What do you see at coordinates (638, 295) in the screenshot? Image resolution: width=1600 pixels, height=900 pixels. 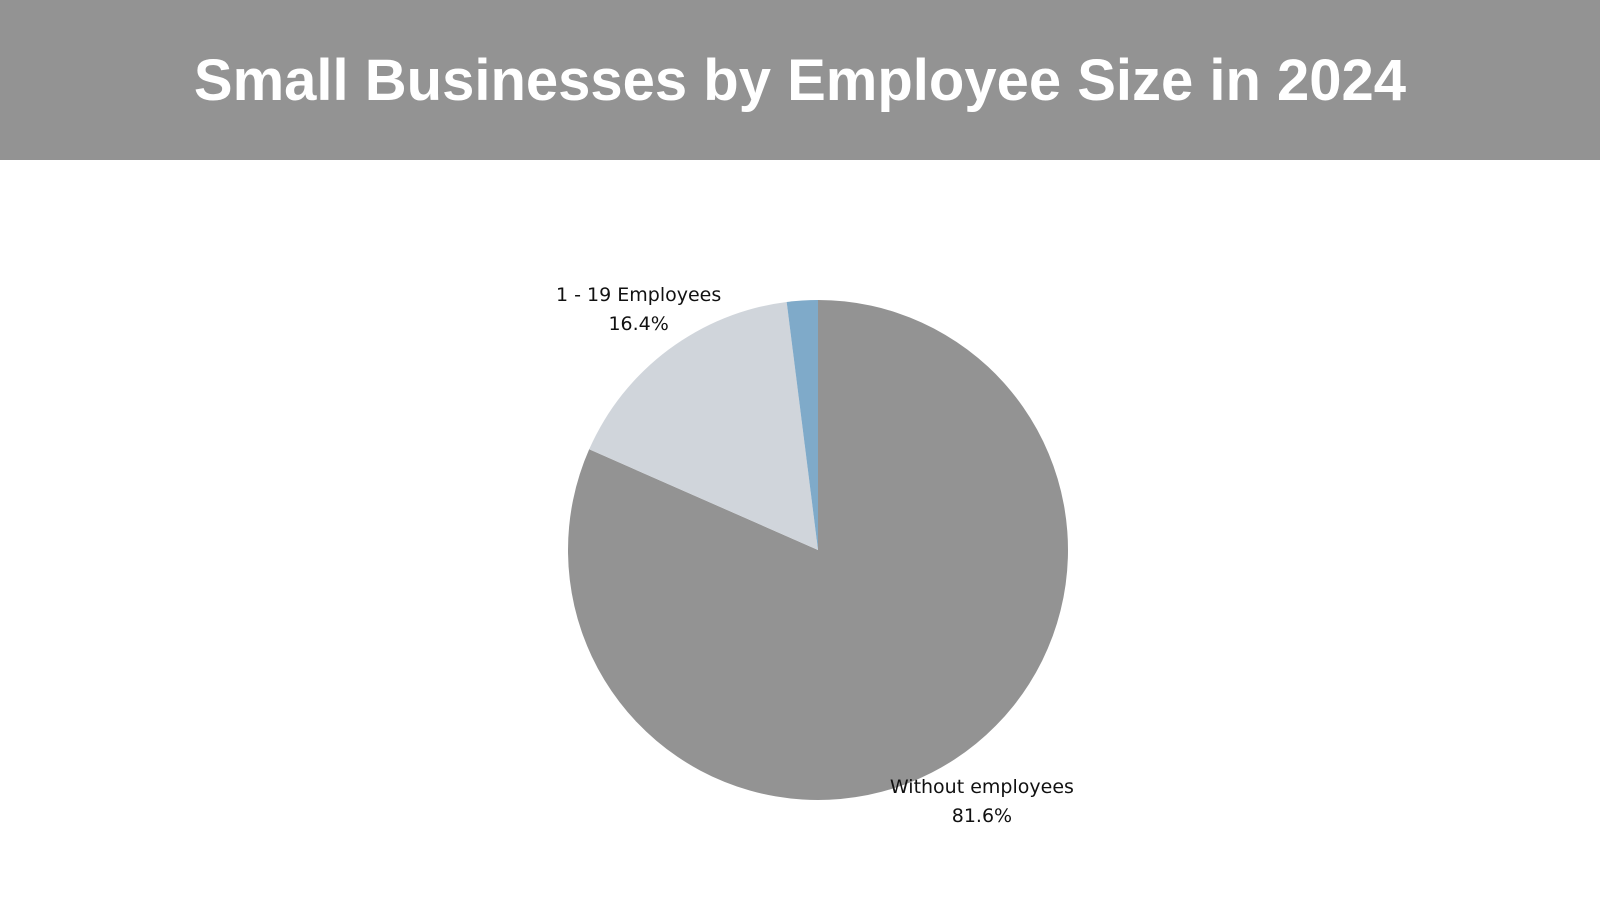 I see `slice-label: 1 - 19 Employees` at bounding box center [638, 295].